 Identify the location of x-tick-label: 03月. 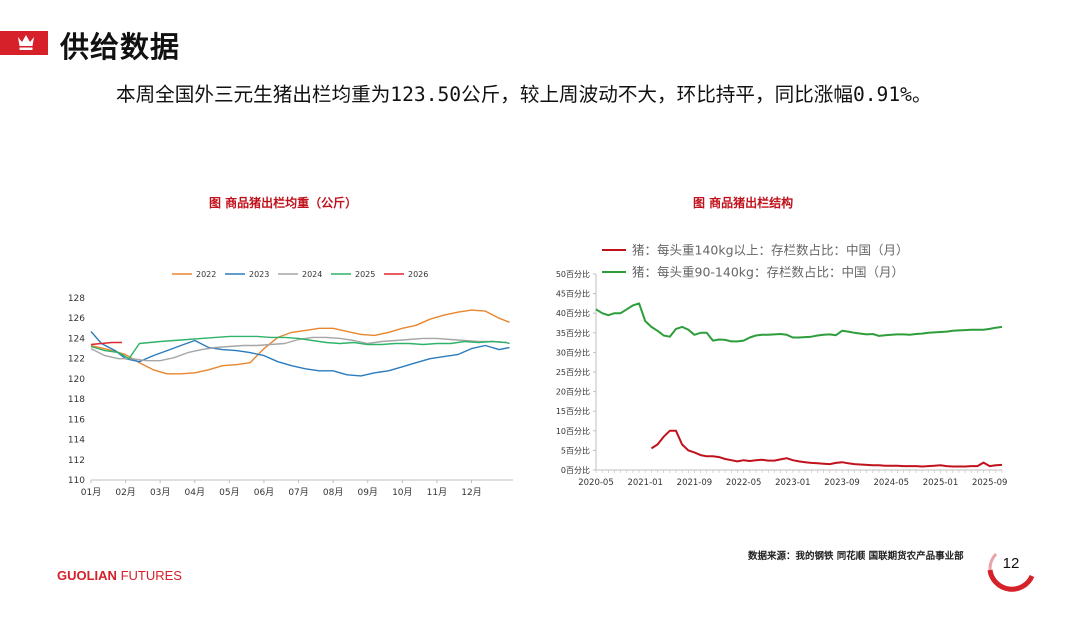
(160, 492).